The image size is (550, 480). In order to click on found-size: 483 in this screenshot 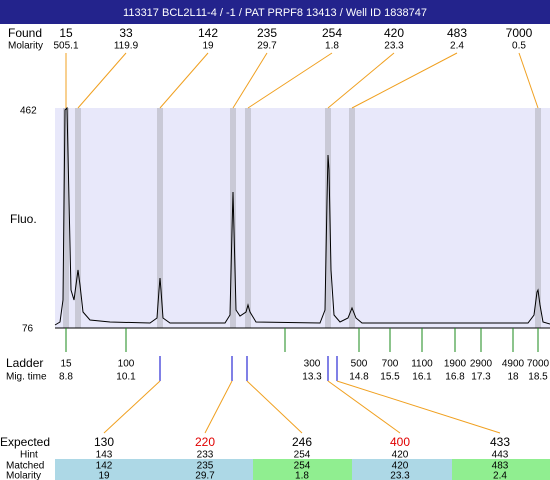, I will do `click(457, 33)`.